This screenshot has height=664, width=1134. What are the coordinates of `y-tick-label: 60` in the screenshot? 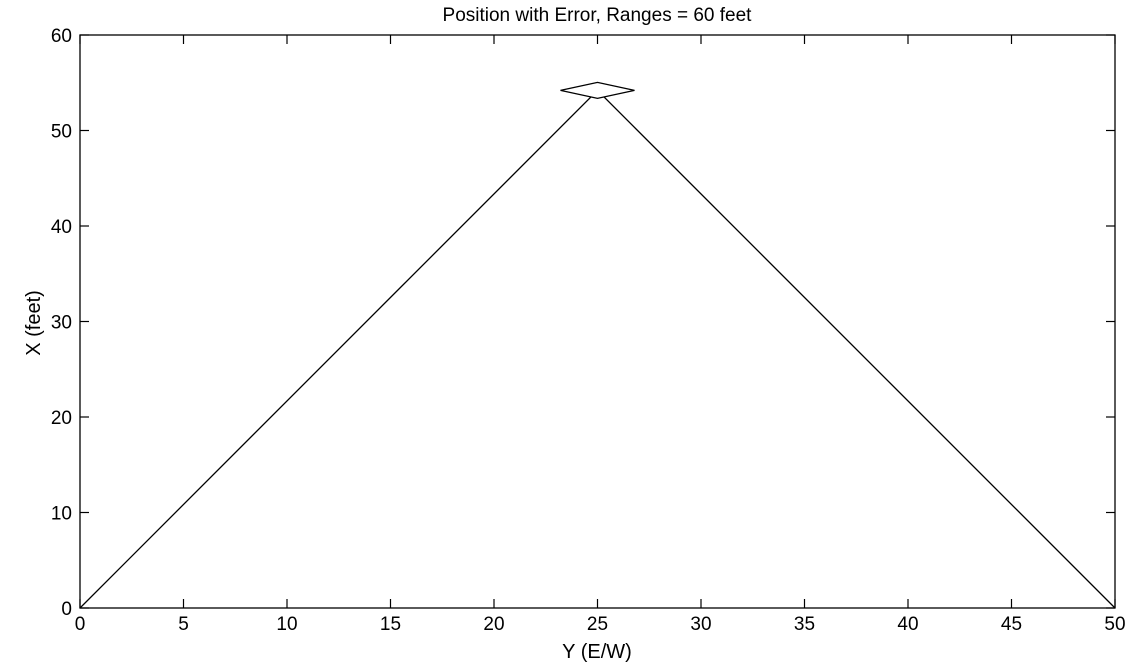 It's located at (61, 36).